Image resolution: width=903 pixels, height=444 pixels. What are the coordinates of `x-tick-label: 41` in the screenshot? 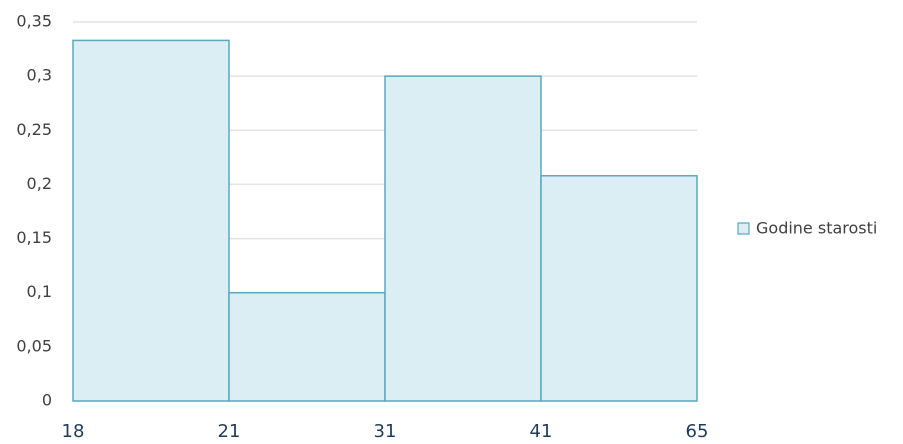 It's located at (541, 431).